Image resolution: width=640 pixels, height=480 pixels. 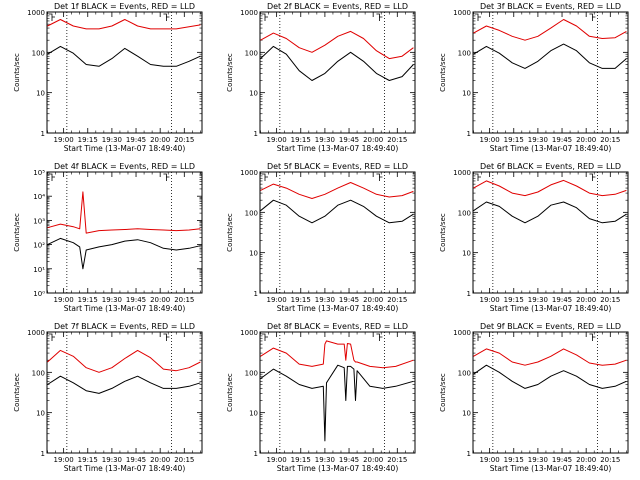 I want to click on panel-title: Det 1f BLACK = Events, RED = LLD, so click(x=124, y=6).